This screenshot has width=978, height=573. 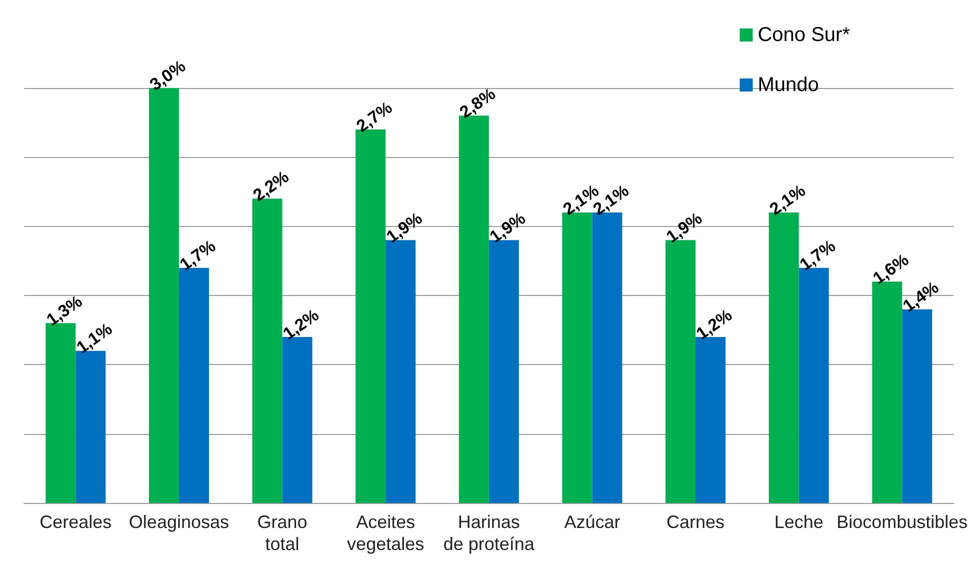 I want to click on x-tick-label: Leche, so click(x=799, y=522).